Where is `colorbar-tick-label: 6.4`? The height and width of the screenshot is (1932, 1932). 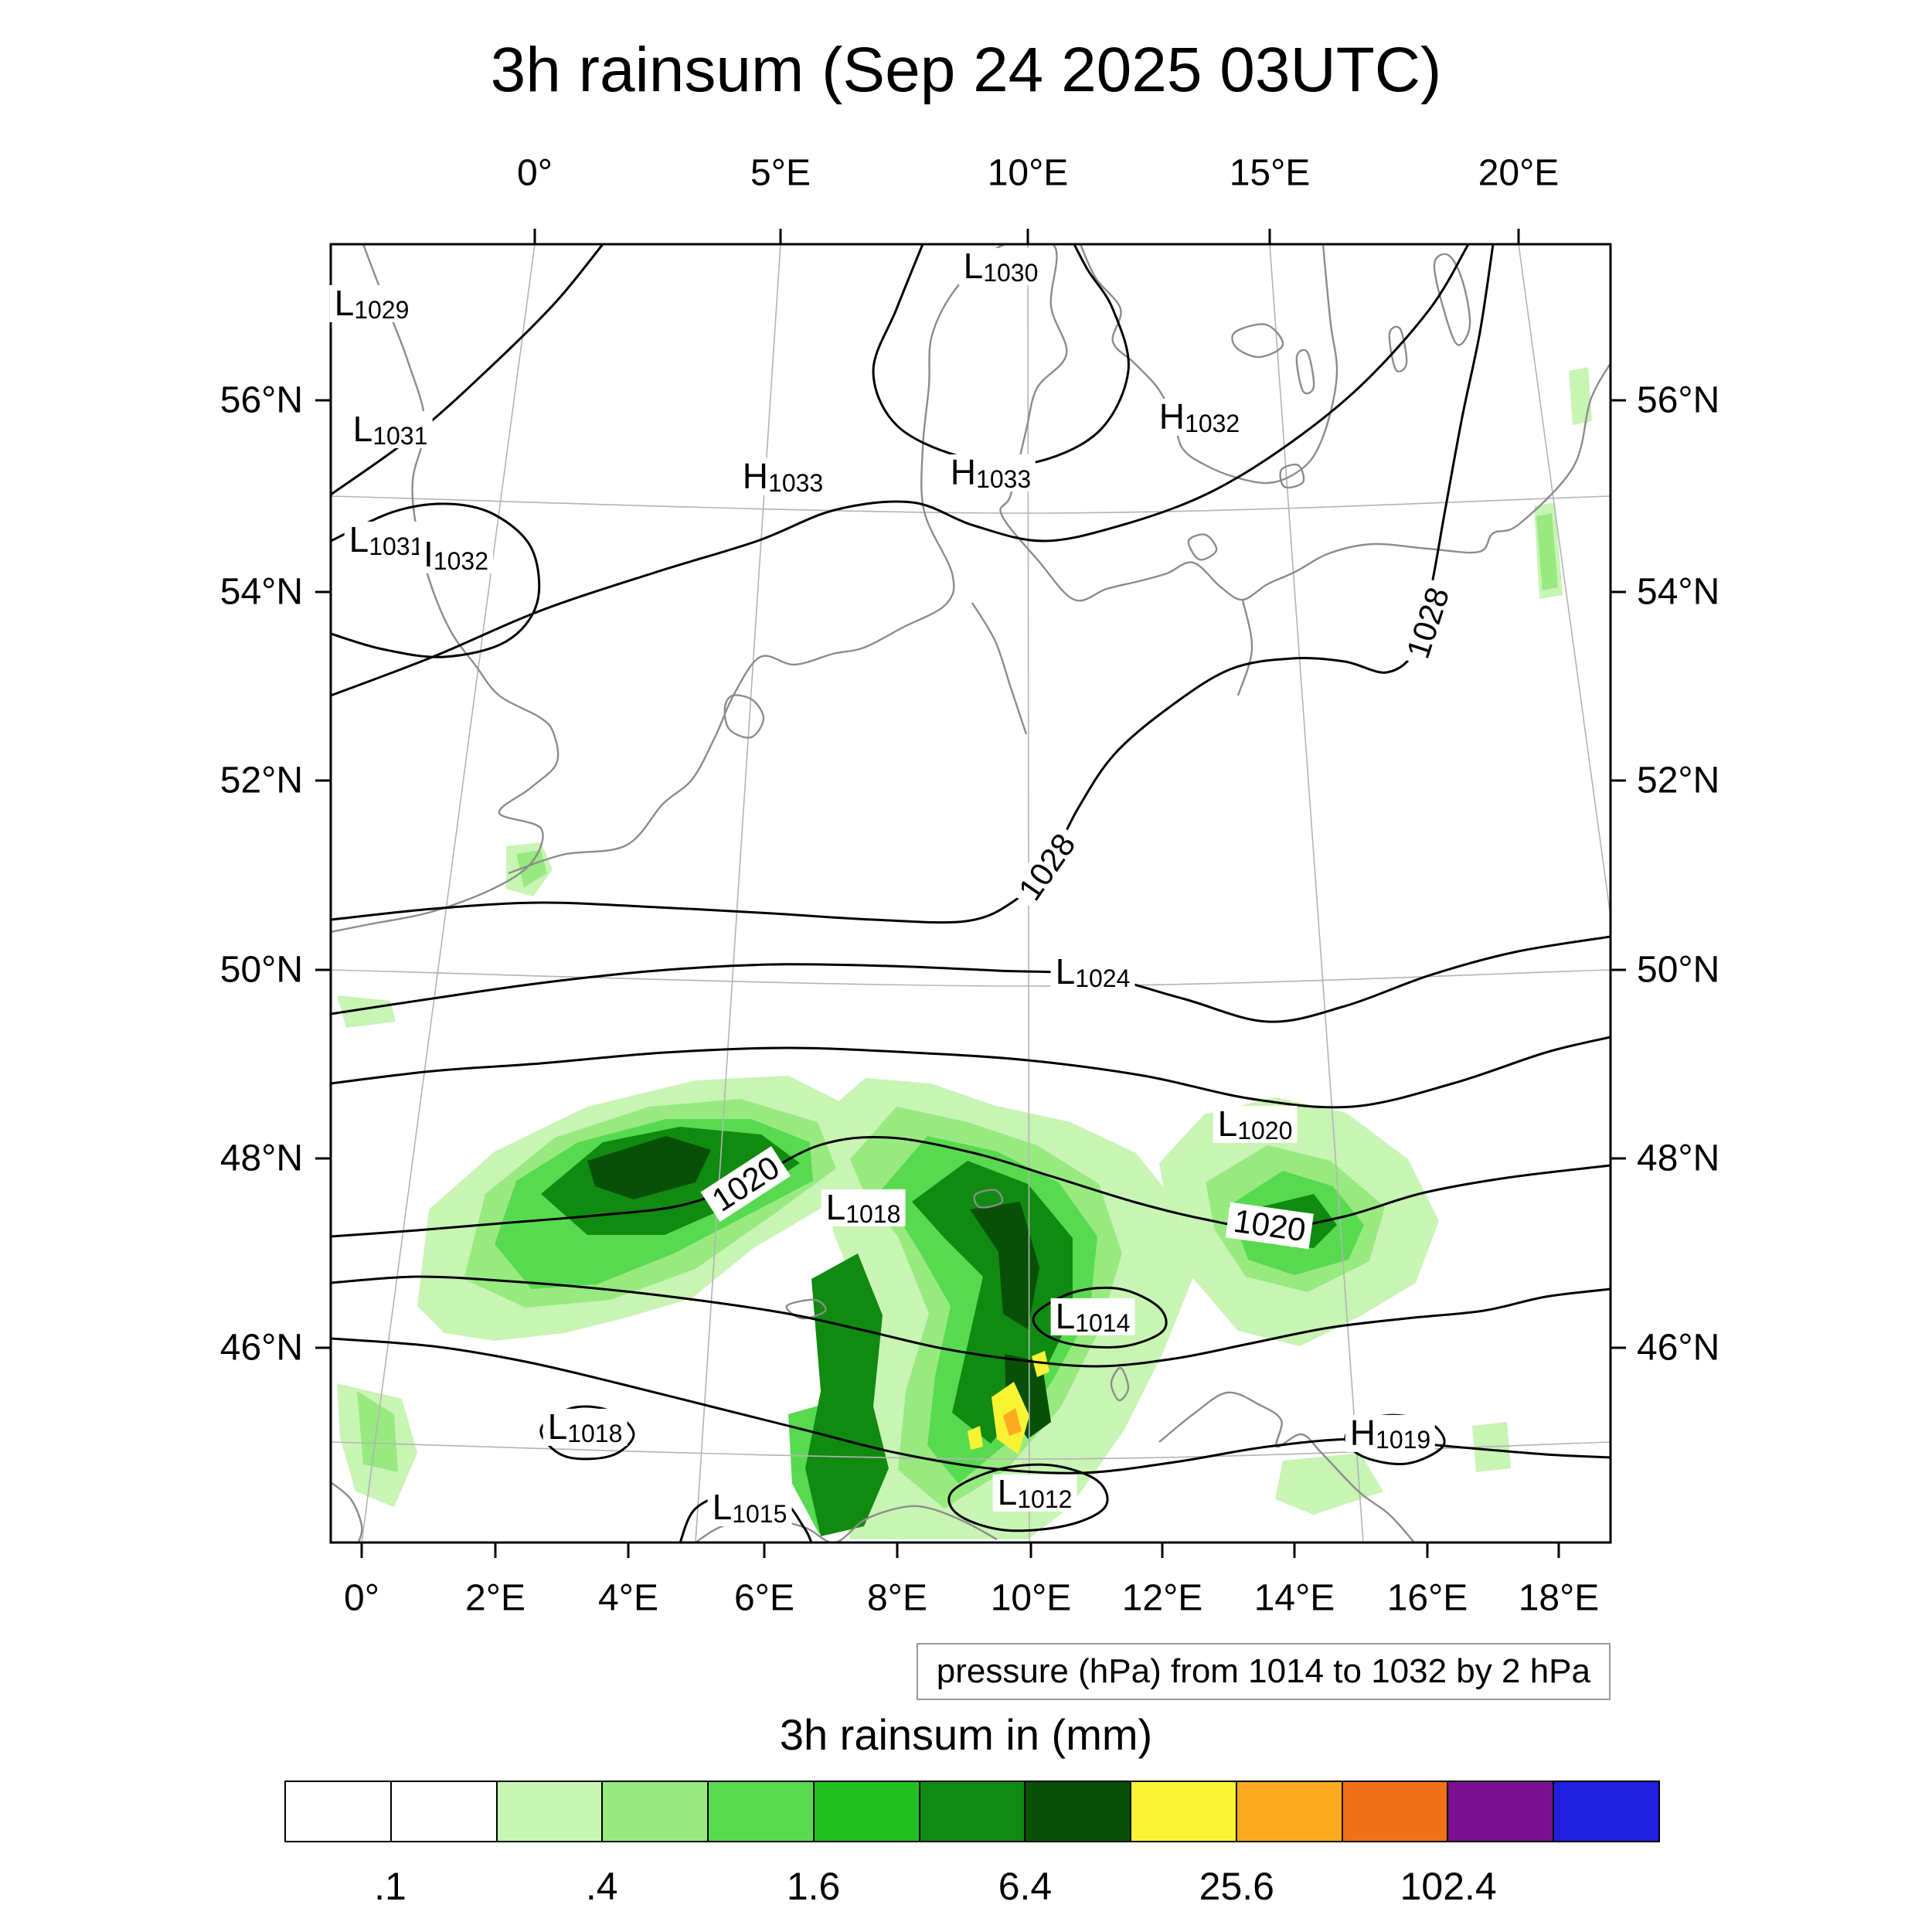
colorbar-tick-label: 6.4 is located at coordinates (1026, 1886).